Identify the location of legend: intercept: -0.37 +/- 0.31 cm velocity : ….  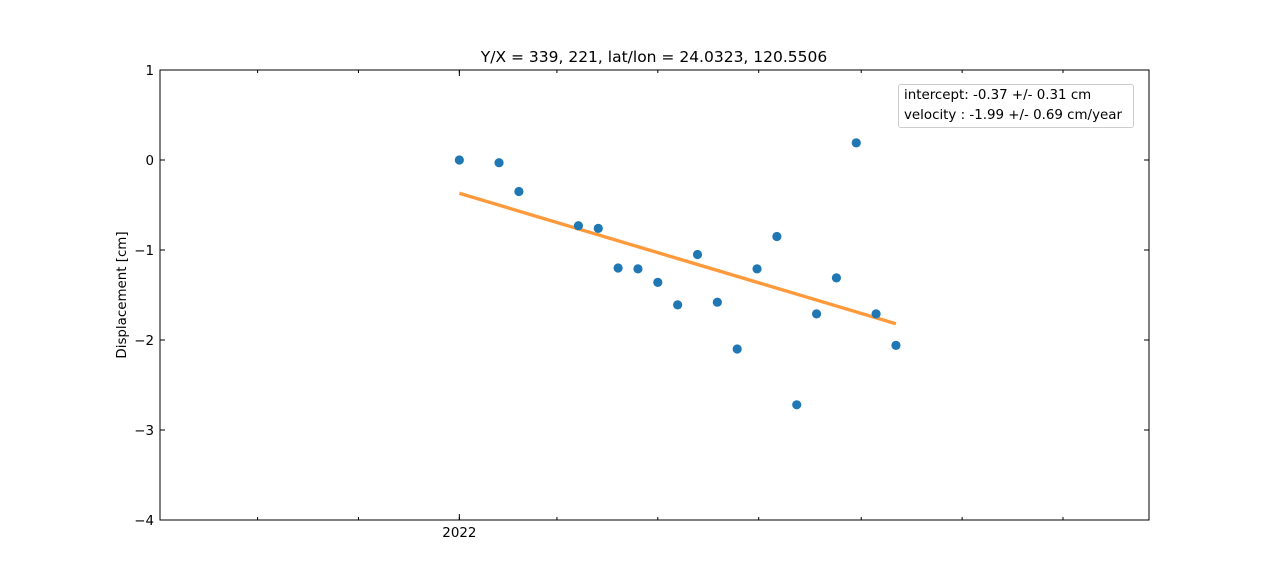
(1016, 106).